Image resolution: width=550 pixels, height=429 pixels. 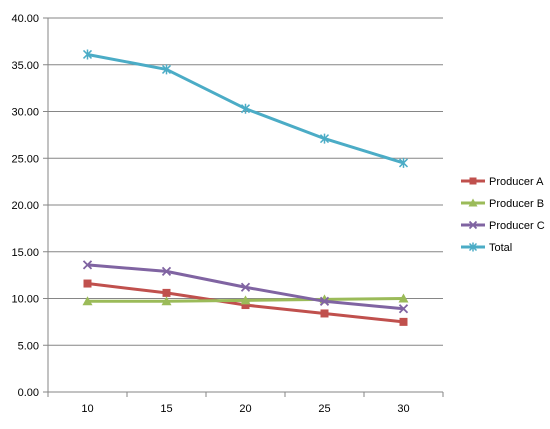 I want to click on legend-label-total: Total, so click(x=500, y=248).